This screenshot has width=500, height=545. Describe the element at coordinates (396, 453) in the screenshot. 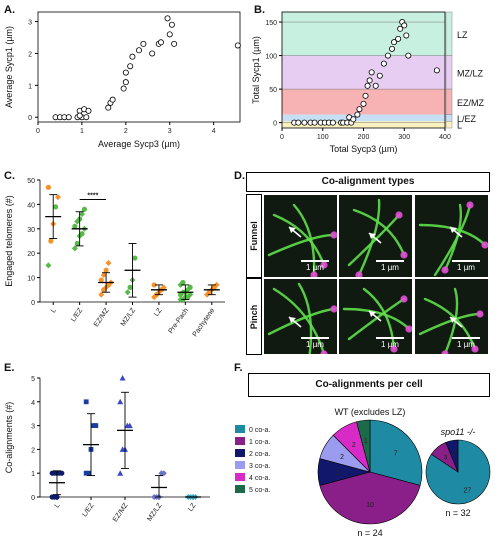

I see `slice-label: 7` at that location.